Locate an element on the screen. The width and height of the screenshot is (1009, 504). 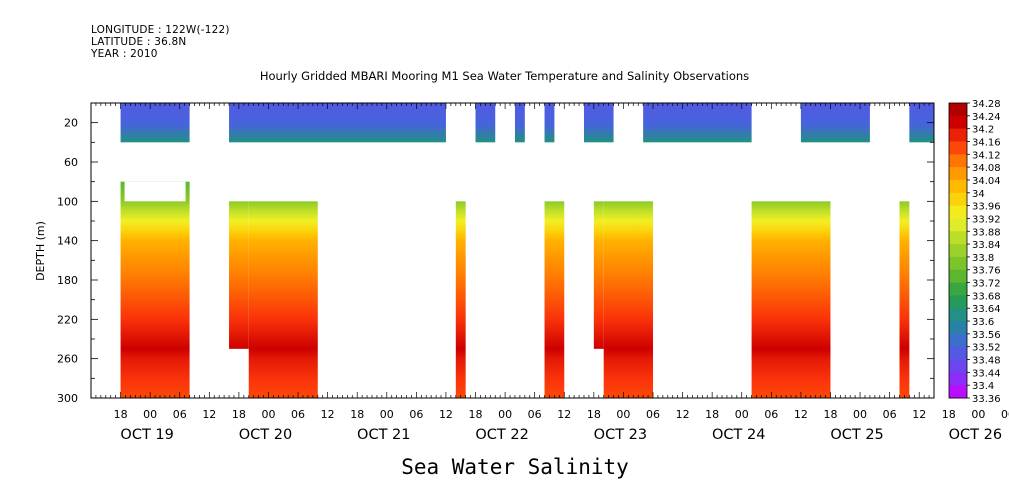
x-day-label: OCT 25 is located at coordinates (856, 435).